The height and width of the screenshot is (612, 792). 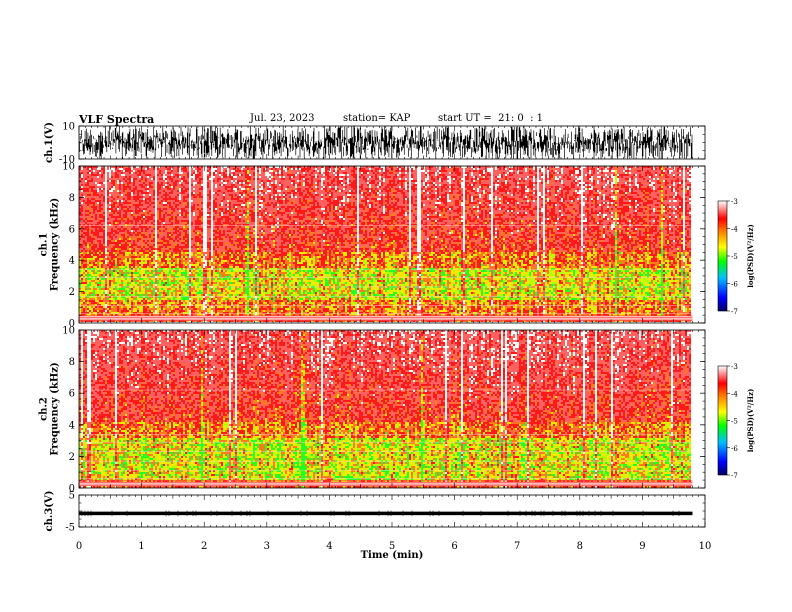 What do you see at coordinates (68, 127) in the screenshot?
I see `ch1-waveform-ytick-label: 10` at bounding box center [68, 127].